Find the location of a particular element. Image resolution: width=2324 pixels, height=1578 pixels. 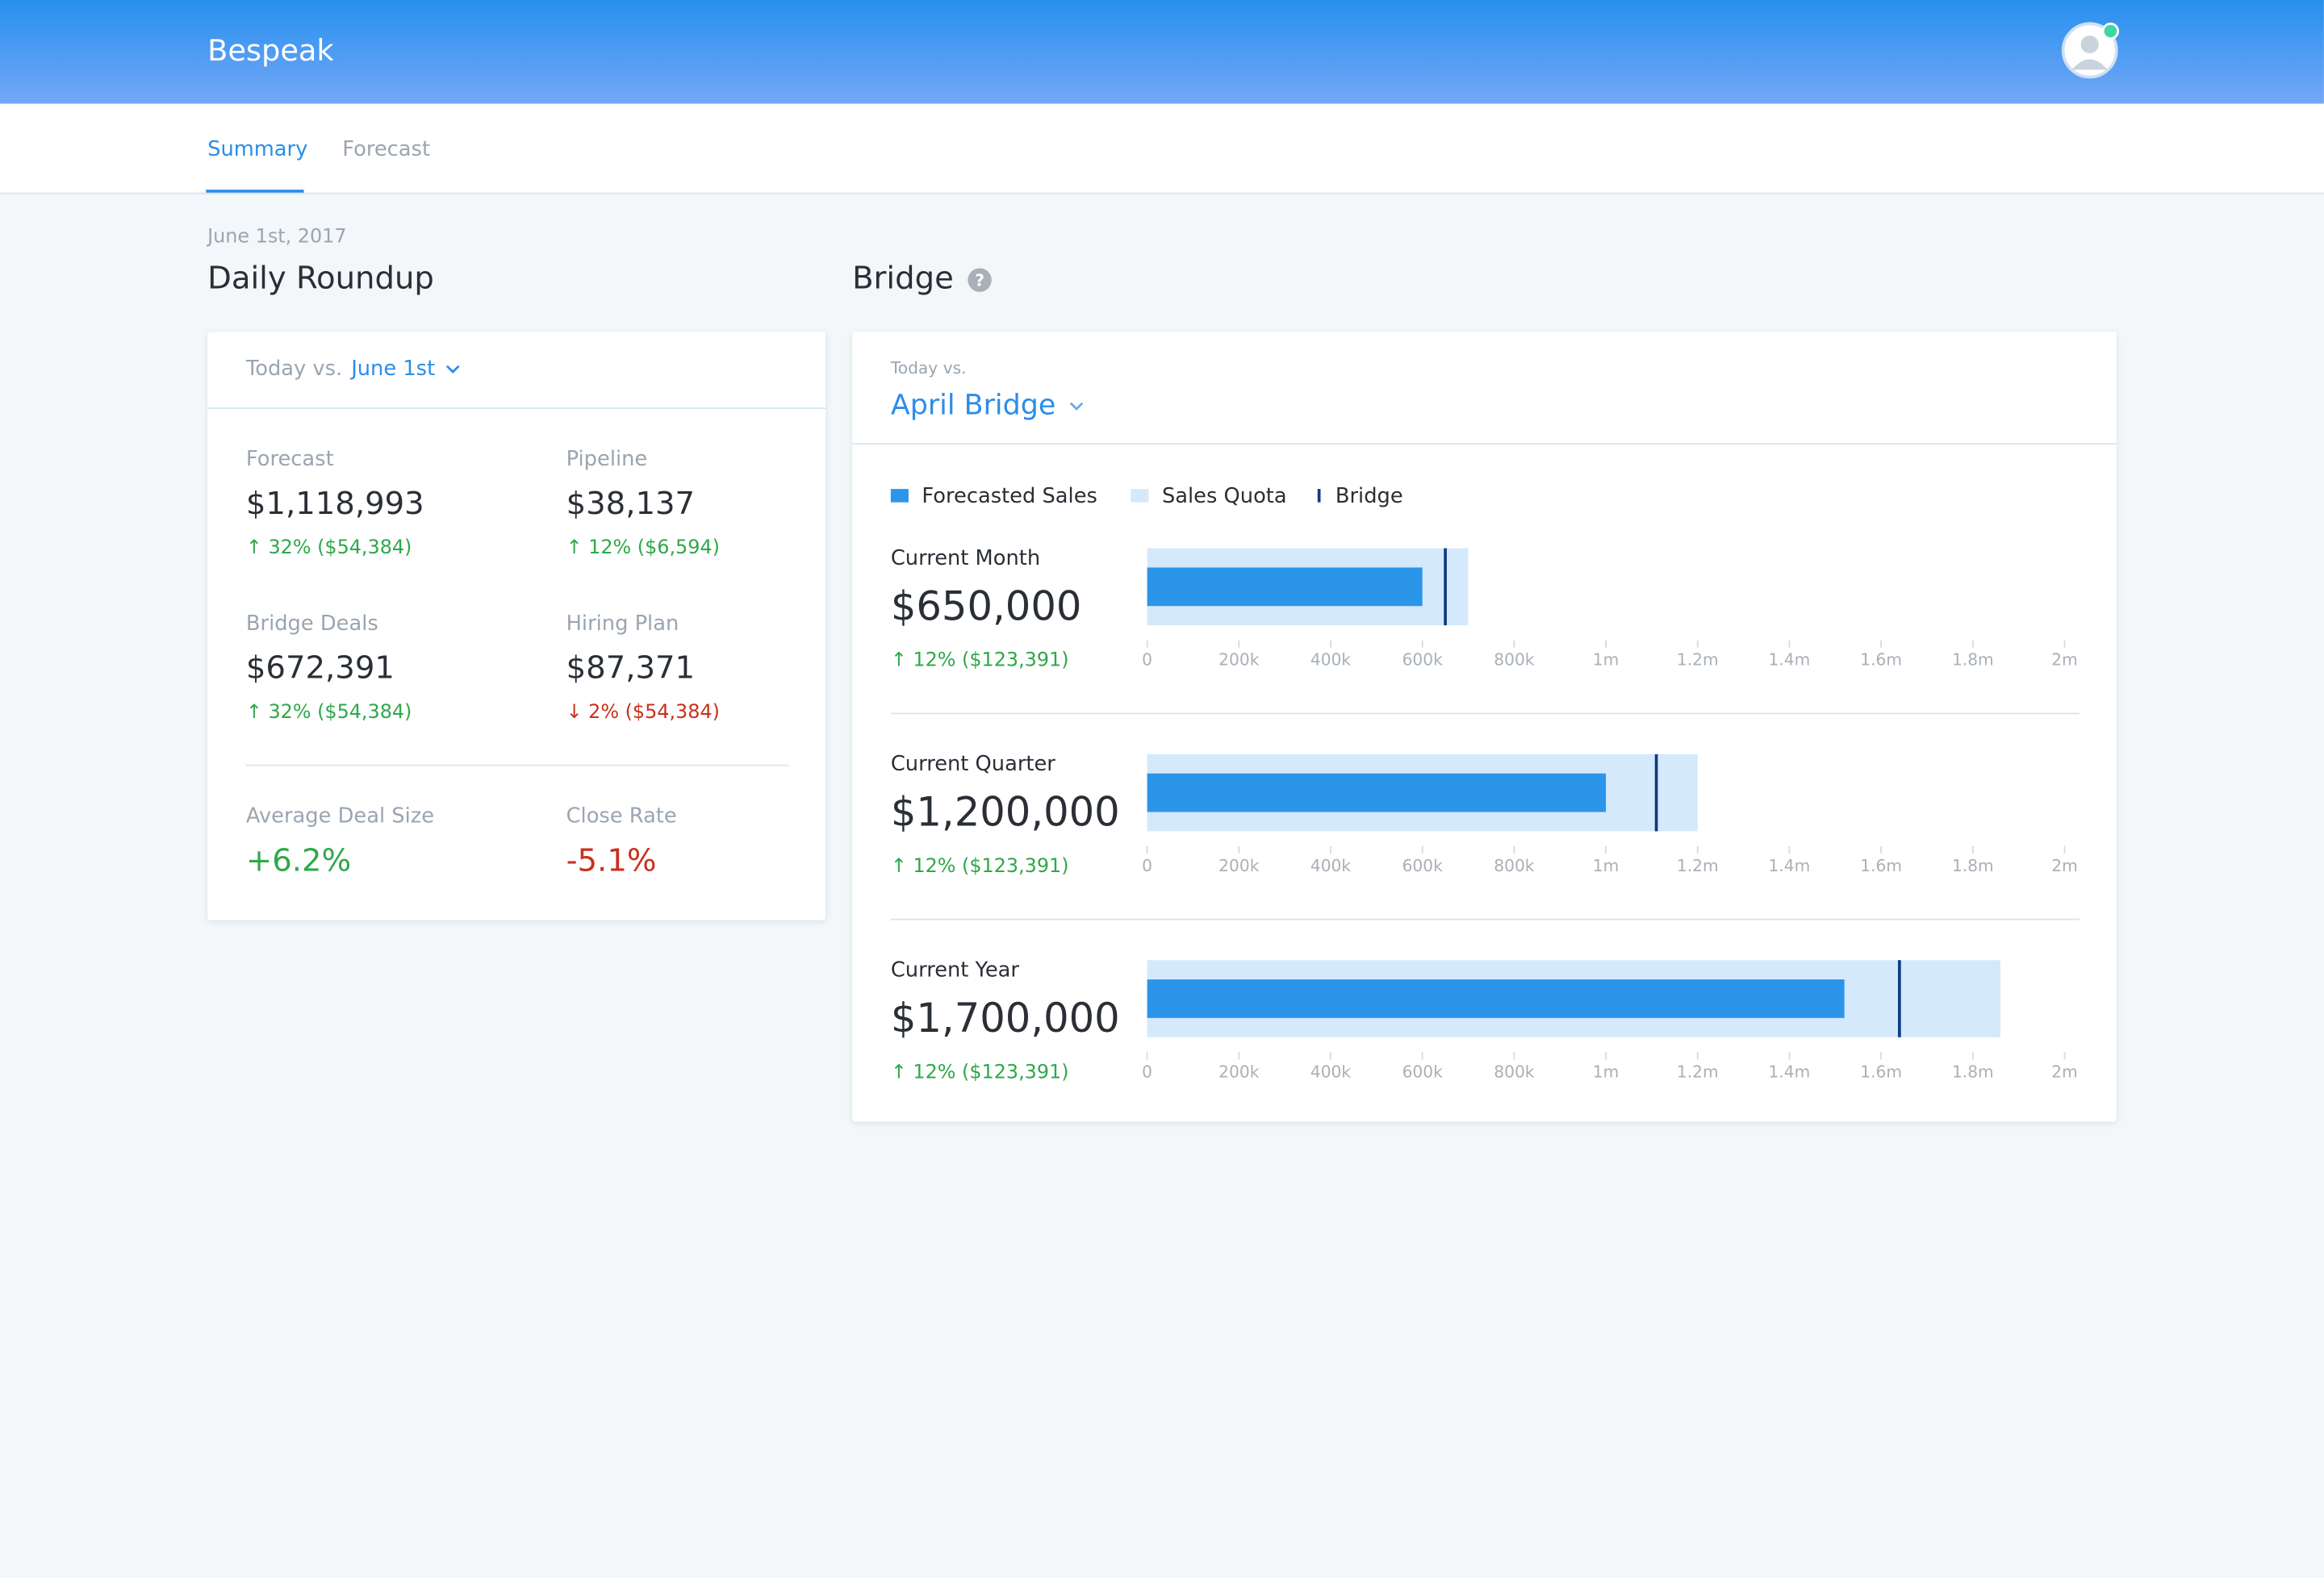

metric-label: Forecast is located at coordinates (290, 459).